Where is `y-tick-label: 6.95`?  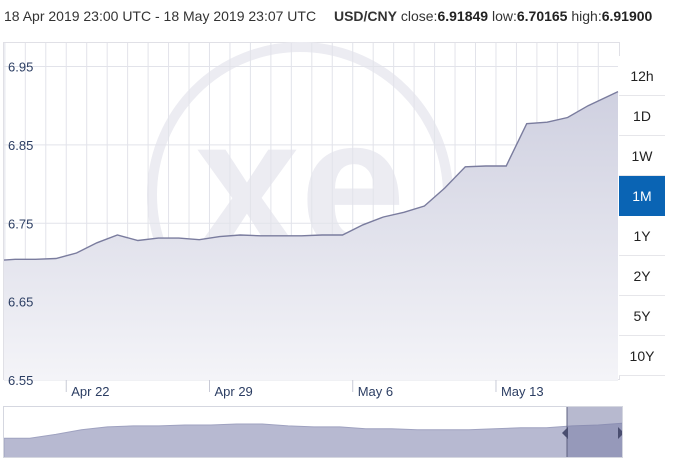
y-tick-label: 6.95 is located at coordinates (20, 67).